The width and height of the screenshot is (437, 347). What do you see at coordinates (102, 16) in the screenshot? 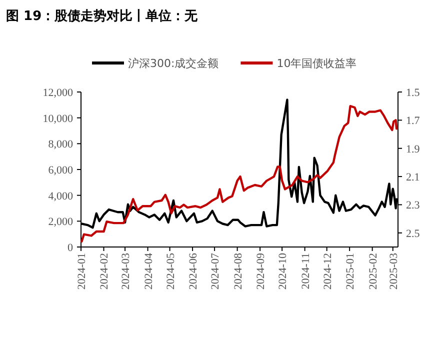
I see `chart-title: 图 19：股债走势对比丨单位：无` at bounding box center [102, 16].